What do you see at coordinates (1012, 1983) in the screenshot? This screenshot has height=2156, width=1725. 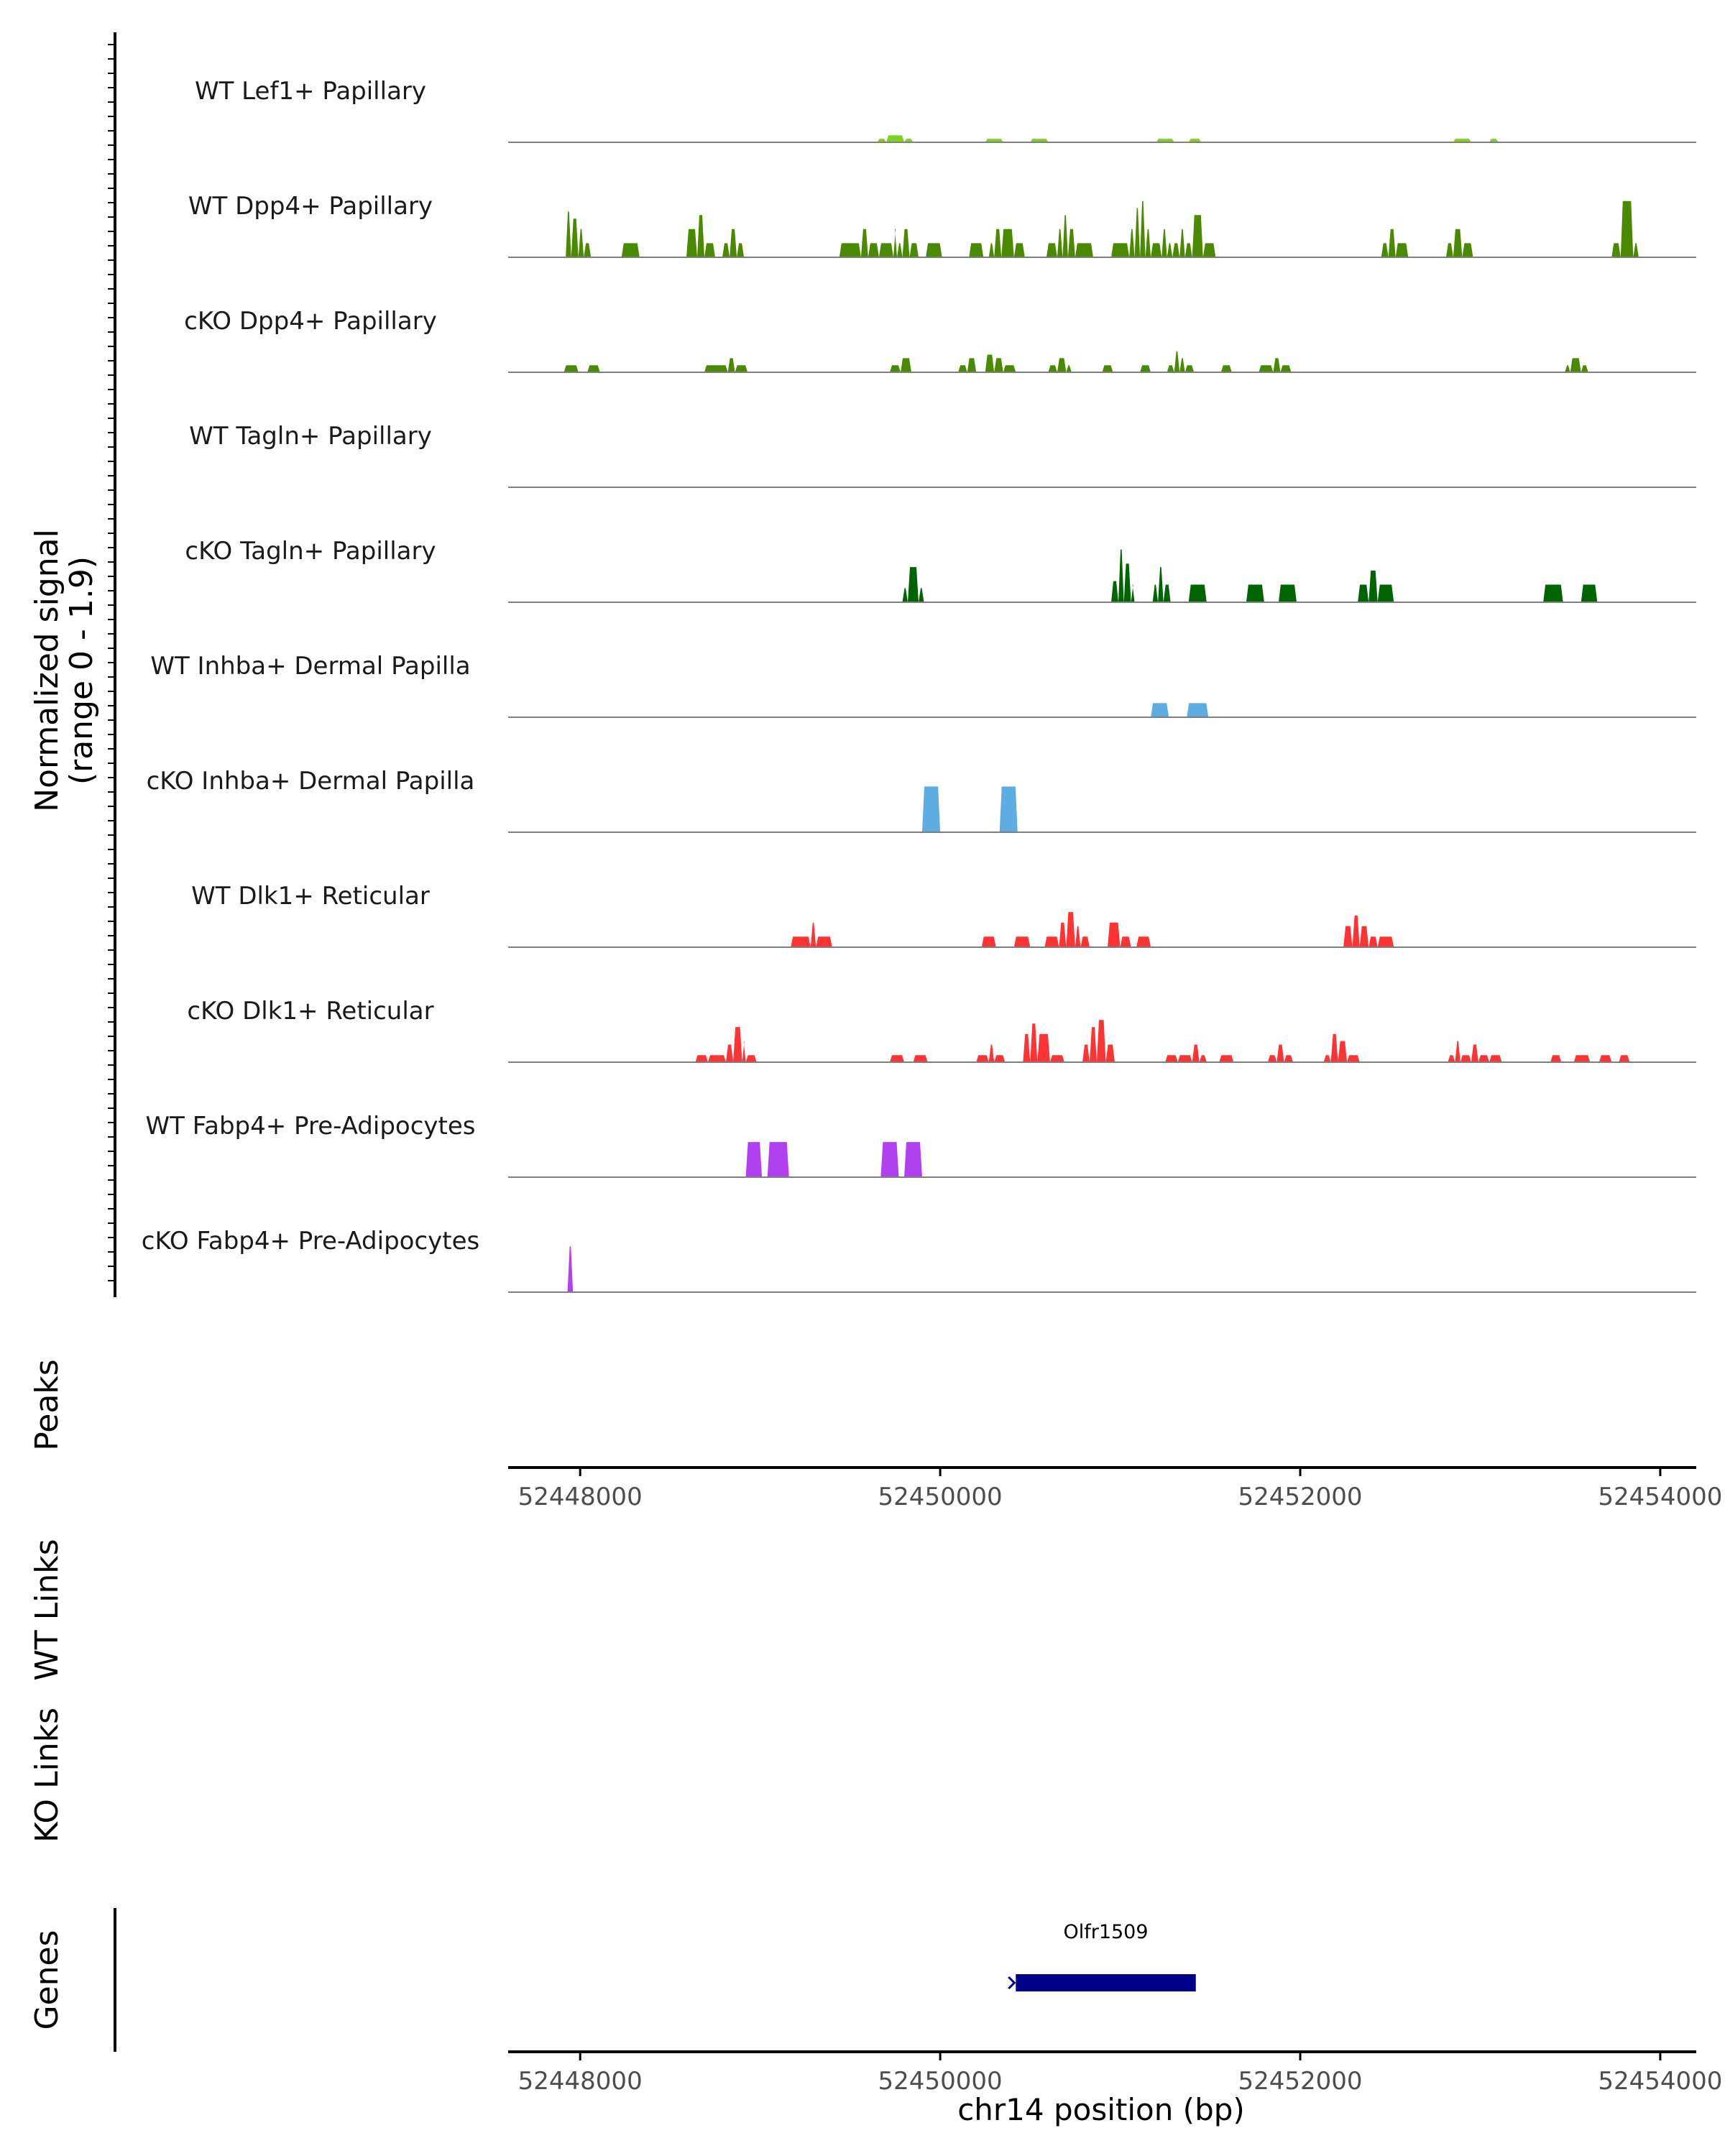 I see `gene-strand-arrow` at bounding box center [1012, 1983].